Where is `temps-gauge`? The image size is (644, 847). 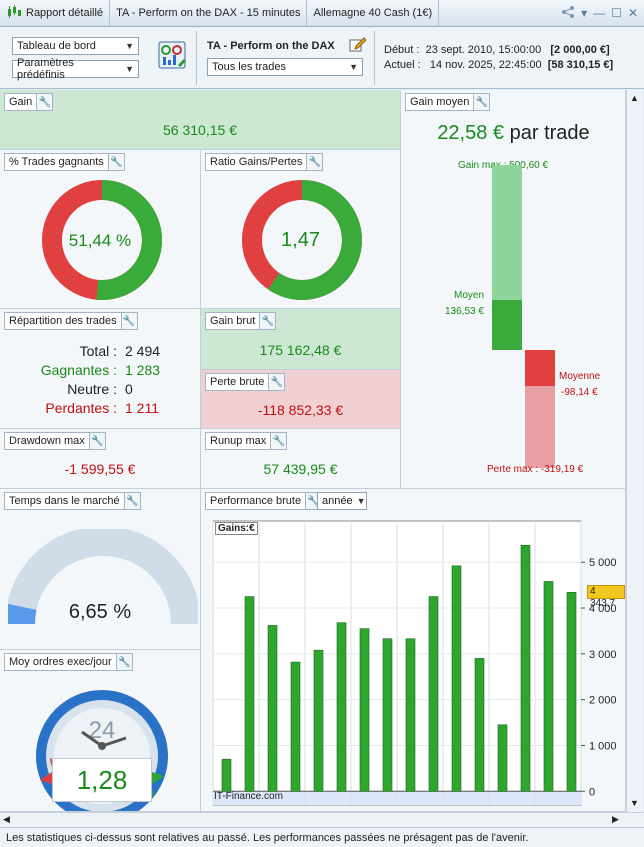
temps-gauge is located at coordinates (103, 577).